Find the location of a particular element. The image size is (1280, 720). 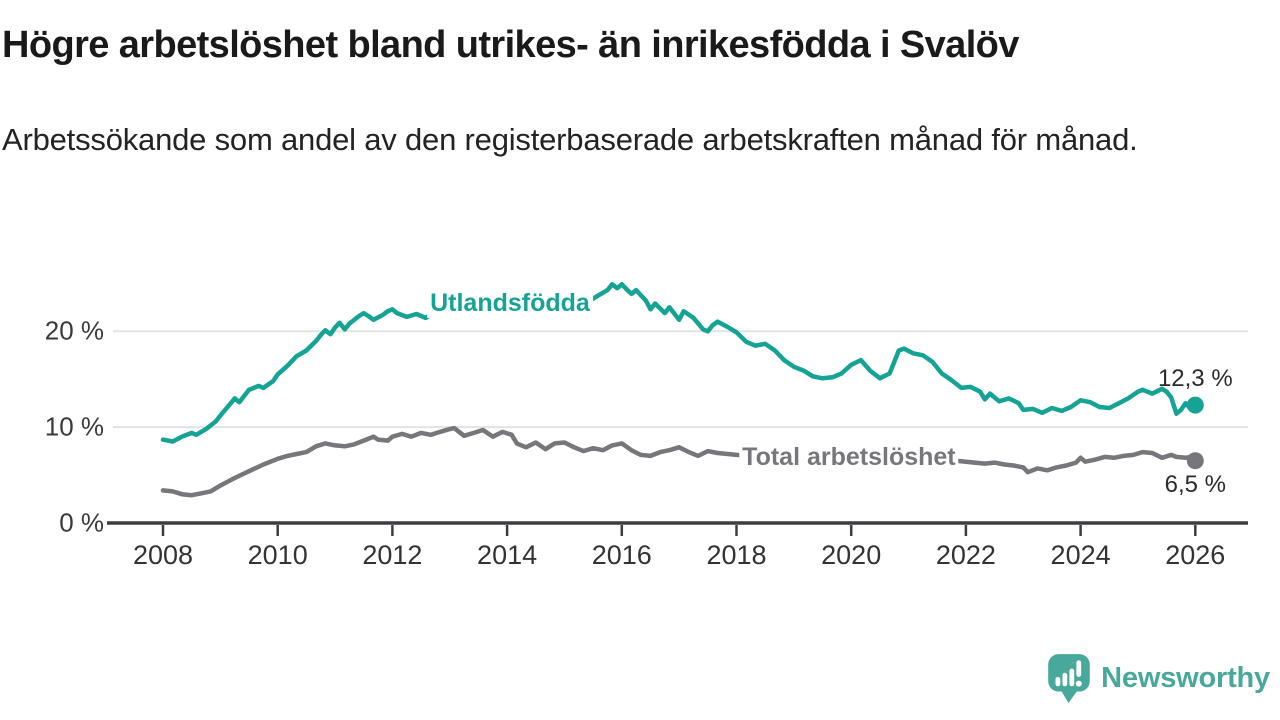

series-label-total-arbetsloshet: Total arbetslöshet is located at coordinates (849, 456).